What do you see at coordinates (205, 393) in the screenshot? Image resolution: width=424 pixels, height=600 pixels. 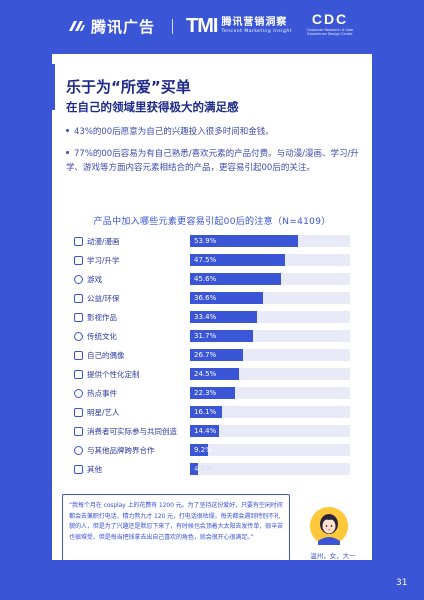 I see `value-label: 22.3%` at bounding box center [205, 393].